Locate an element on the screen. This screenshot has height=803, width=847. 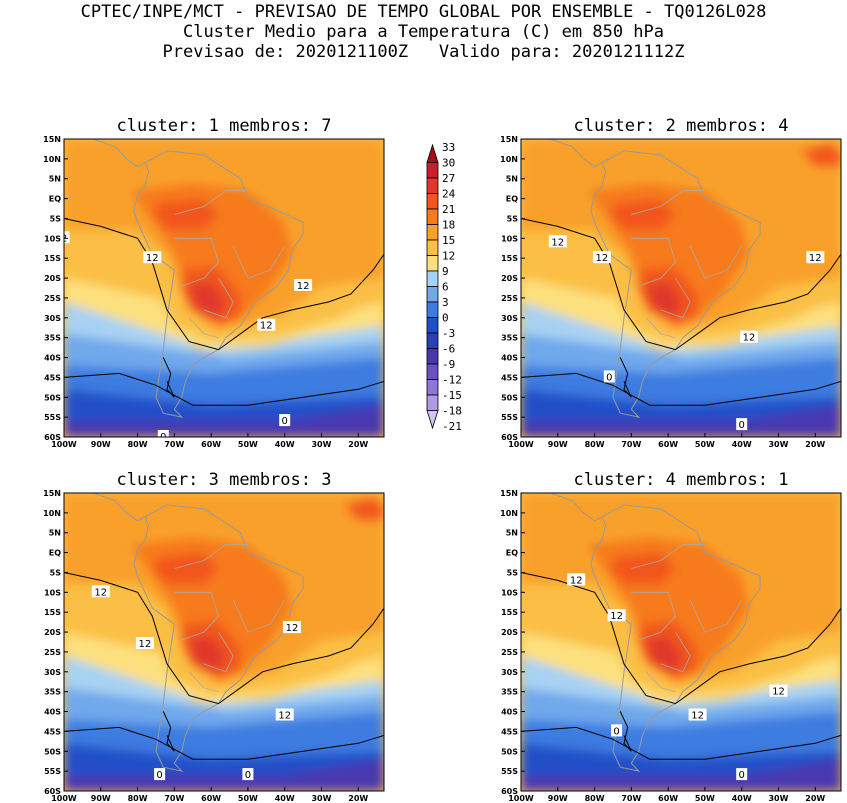
x-tick-label: 80W is located at coordinates (138, 444).